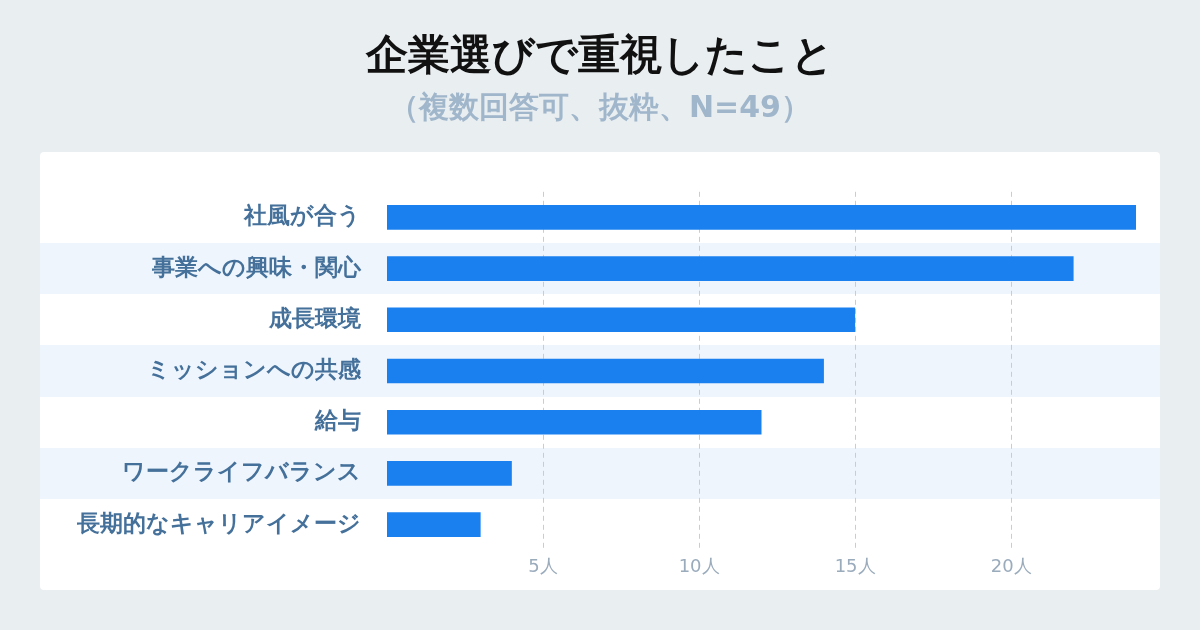 This screenshot has width=1200, height=630. Describe the element at coordinates (254, 368) in the screenshot. I see `y-tick-label: ミッションへの共感` at that location.